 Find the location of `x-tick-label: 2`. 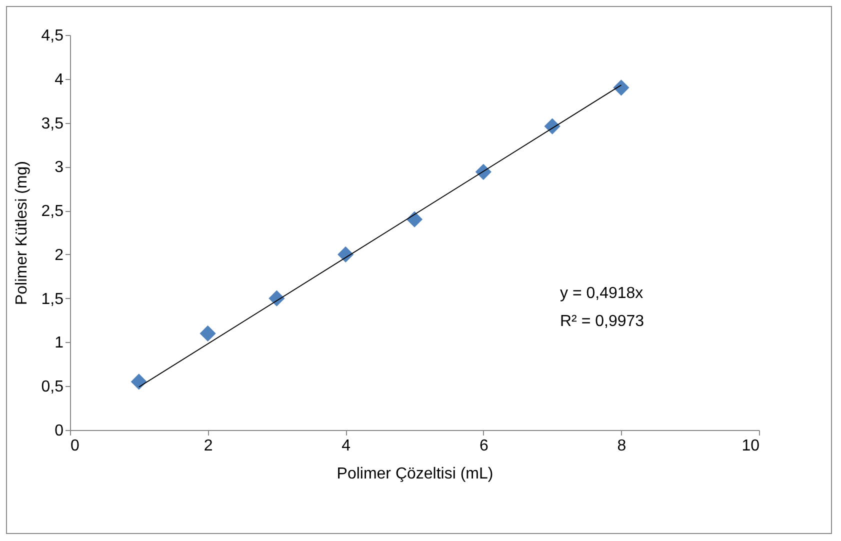

x-tick-label: 2 is located at coordinates (208, 446).